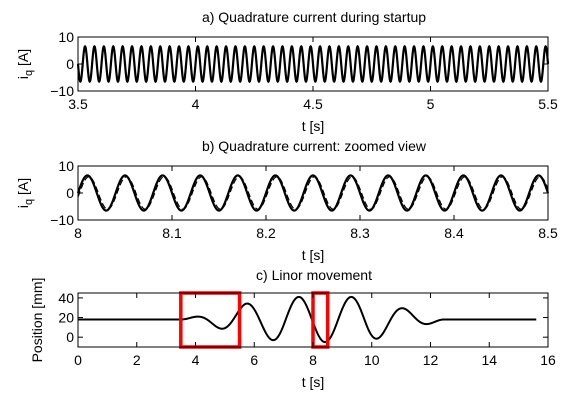 This screenshot has width=563, height=396. Describe the element at coordinates (137, 360) in the screenshot. I see `x-tick-label: 2` at that location.